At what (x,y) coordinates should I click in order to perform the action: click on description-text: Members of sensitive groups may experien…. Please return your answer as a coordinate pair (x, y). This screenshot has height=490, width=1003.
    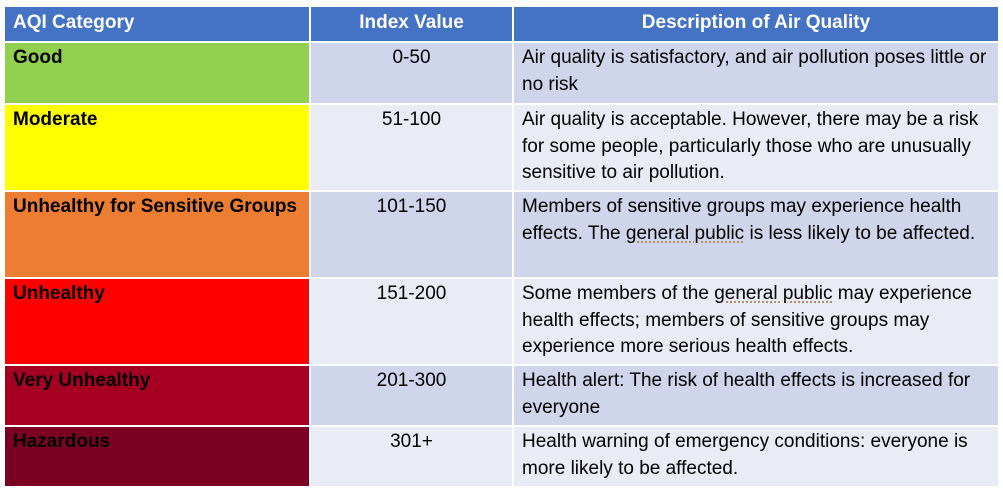
    Looking at the image, I should click on (742, 220).